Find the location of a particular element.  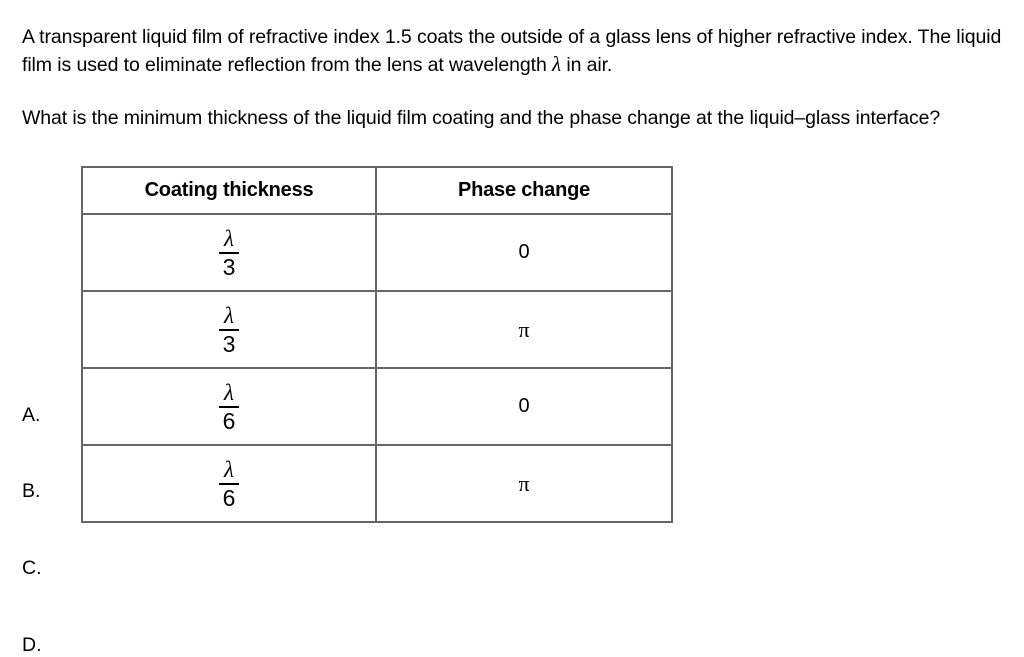

option-letter-a: A. is located at coordinates (31, 415).